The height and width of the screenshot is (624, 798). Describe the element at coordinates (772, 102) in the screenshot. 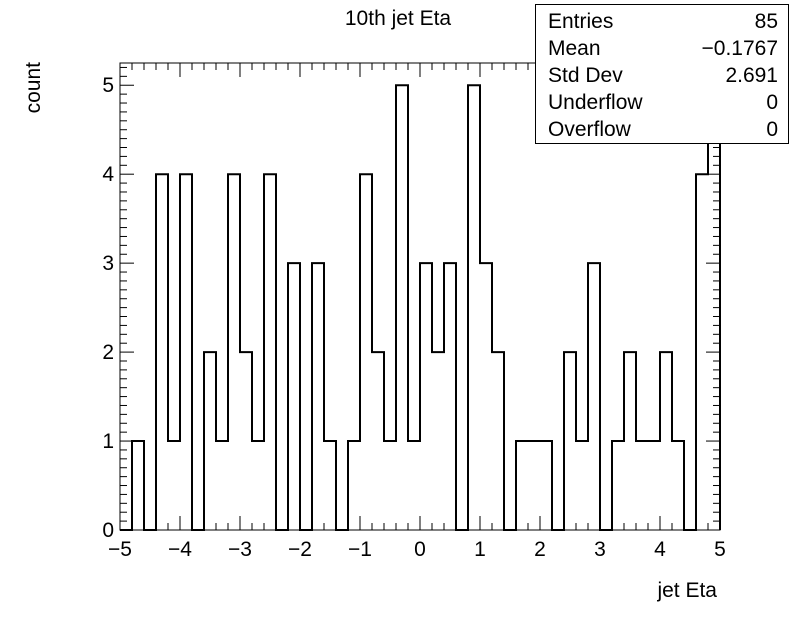

I see `stats-underflow-value: 0` at that location.